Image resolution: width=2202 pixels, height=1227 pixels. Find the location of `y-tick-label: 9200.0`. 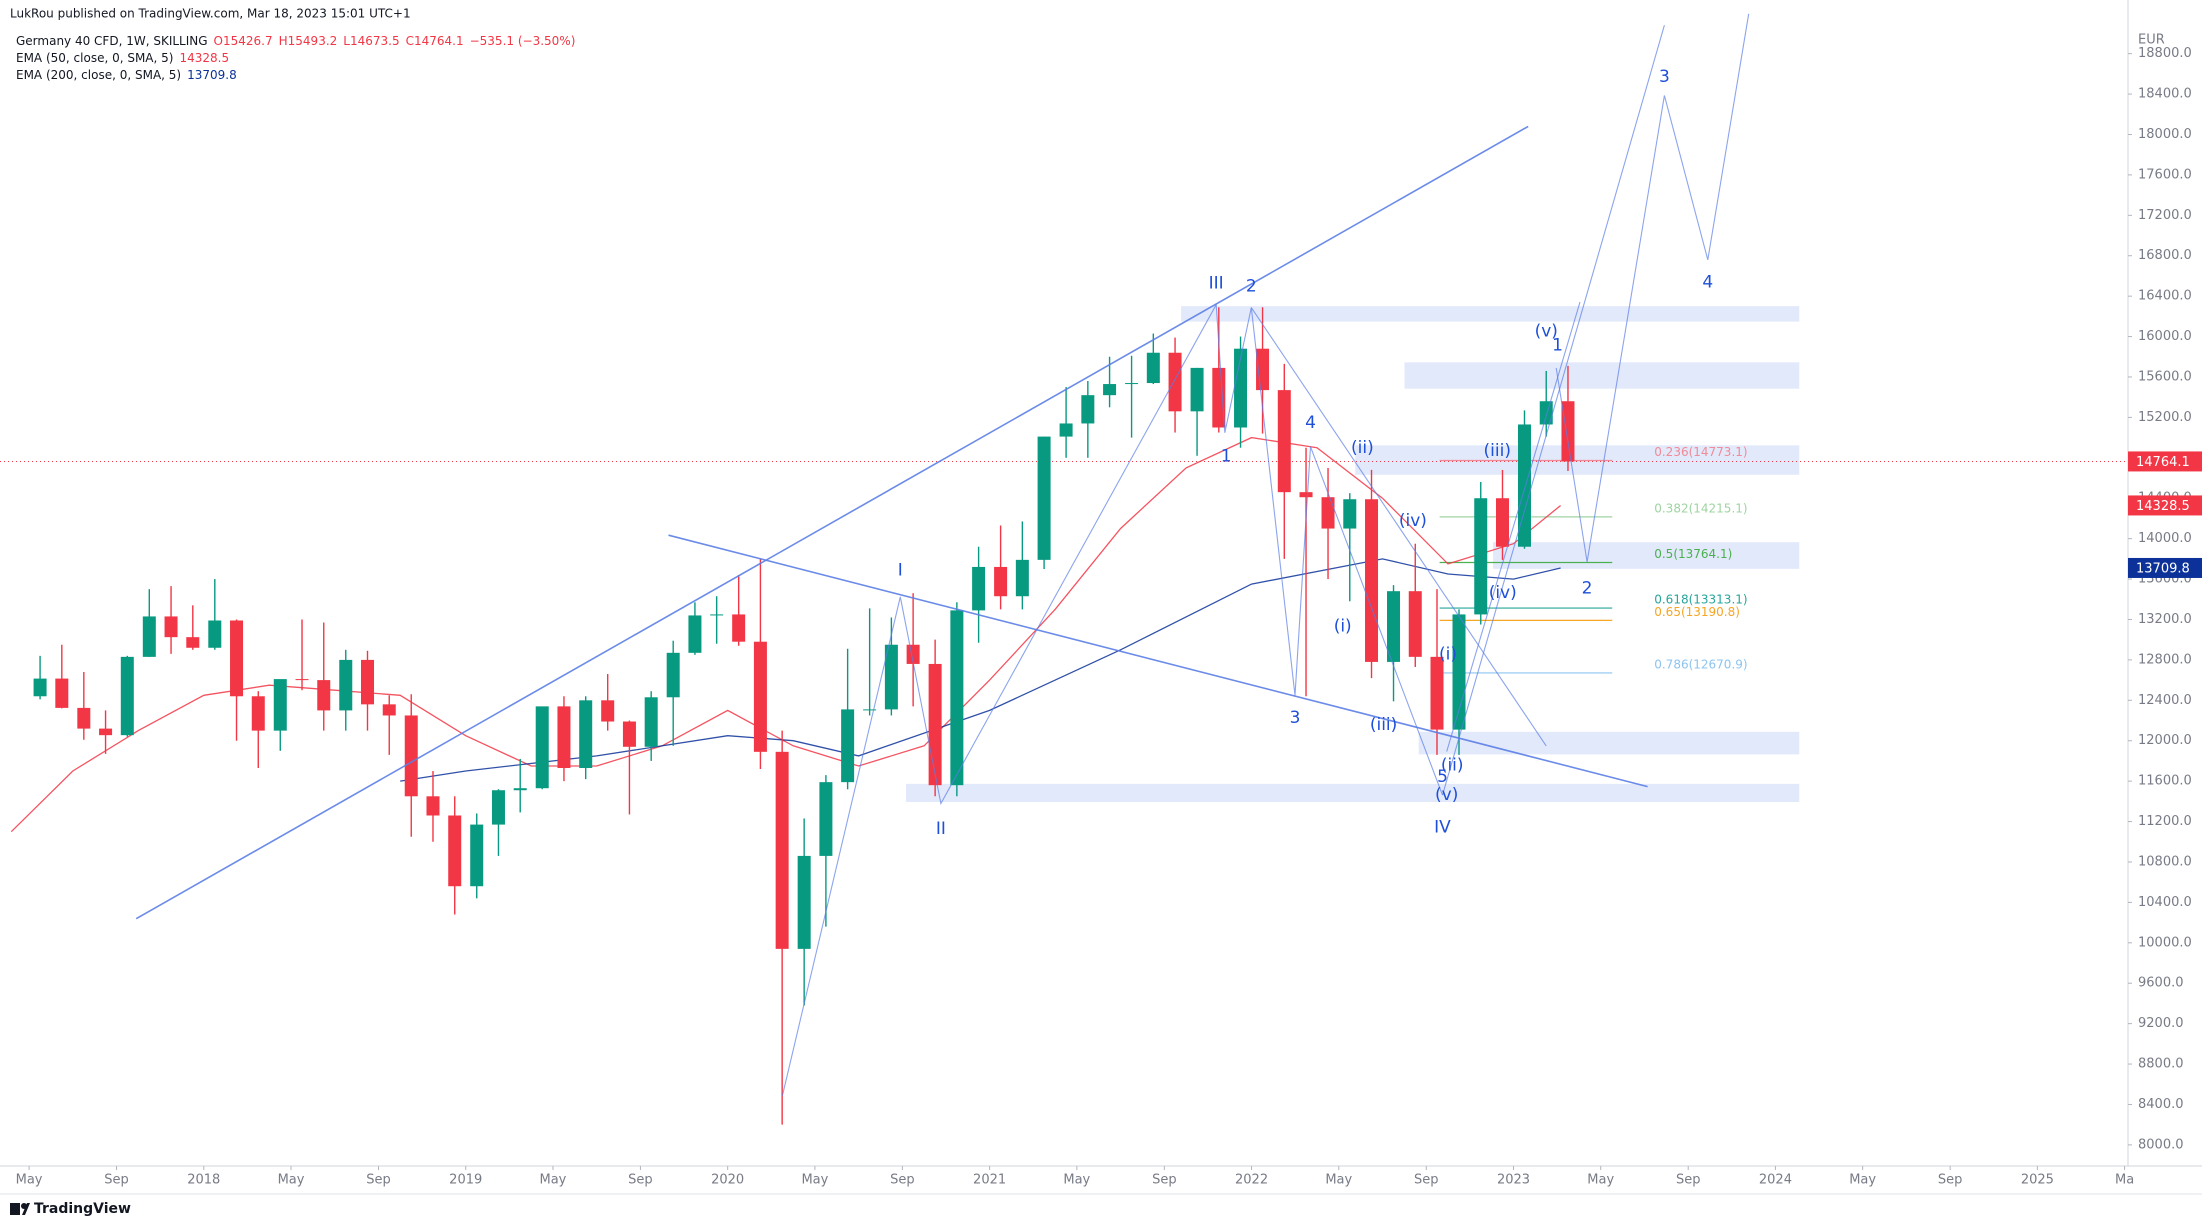

y-tick-label: 9200.0 is located at coordinates (2161, 1023).